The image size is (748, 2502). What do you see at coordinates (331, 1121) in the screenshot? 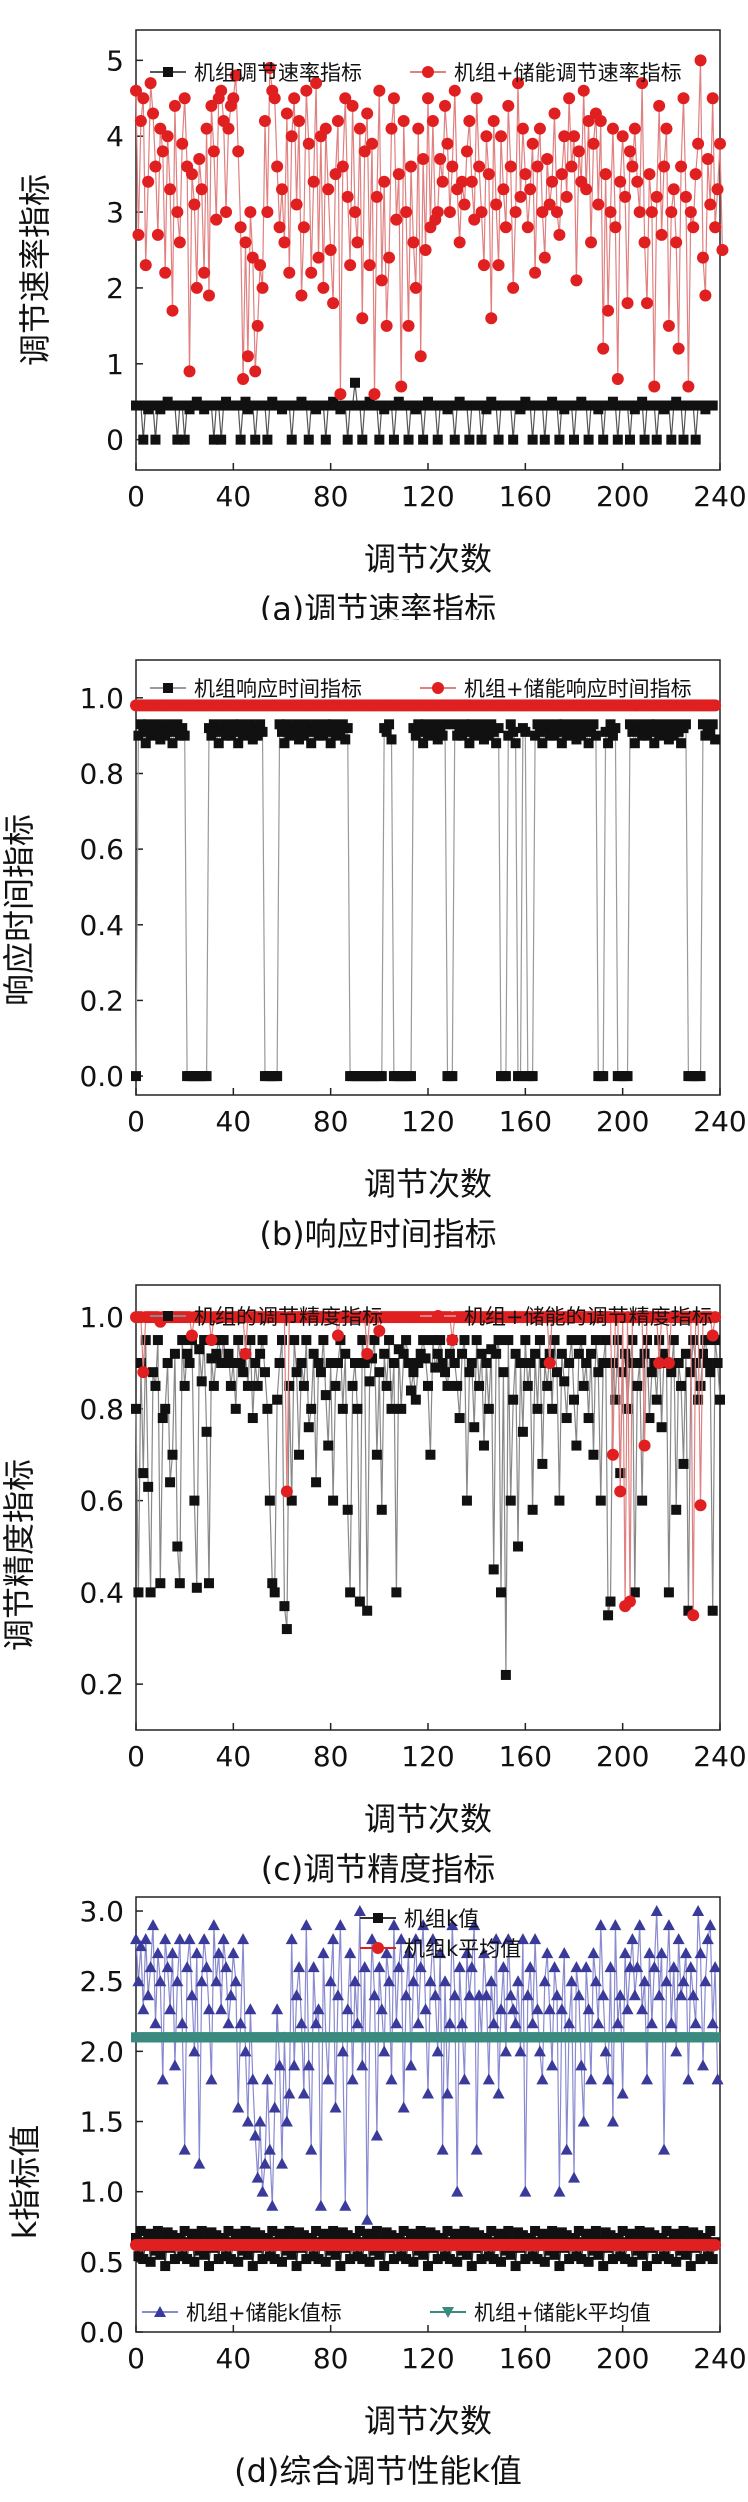
I see `x-tick-label: 80` at bounding box center [331, 1121].